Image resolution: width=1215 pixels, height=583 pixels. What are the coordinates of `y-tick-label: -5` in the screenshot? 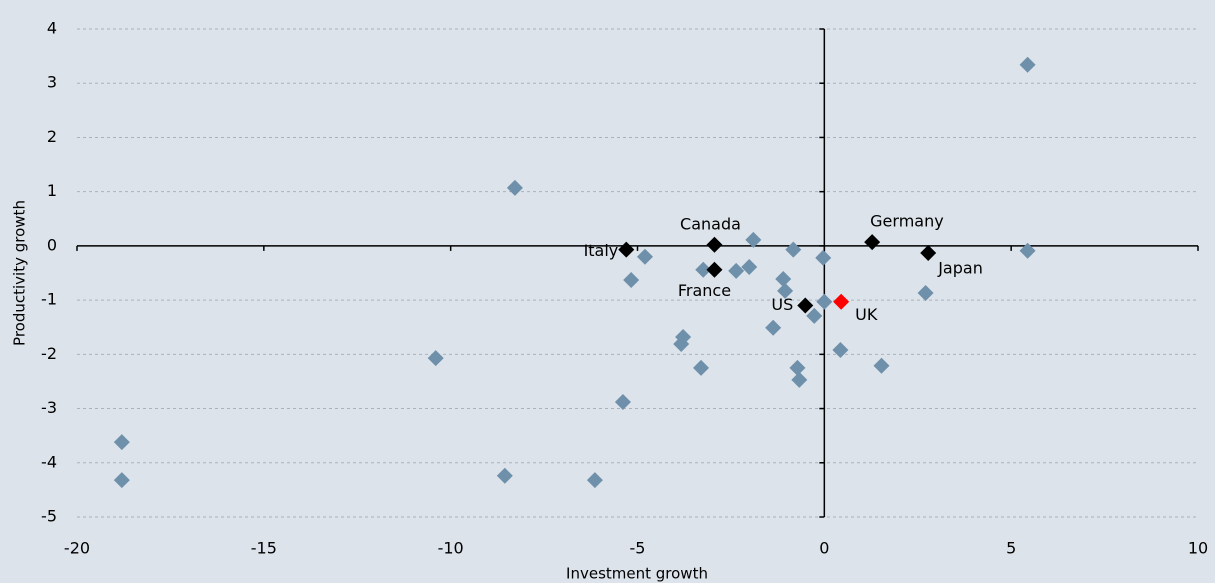 It's located at (49, 516).